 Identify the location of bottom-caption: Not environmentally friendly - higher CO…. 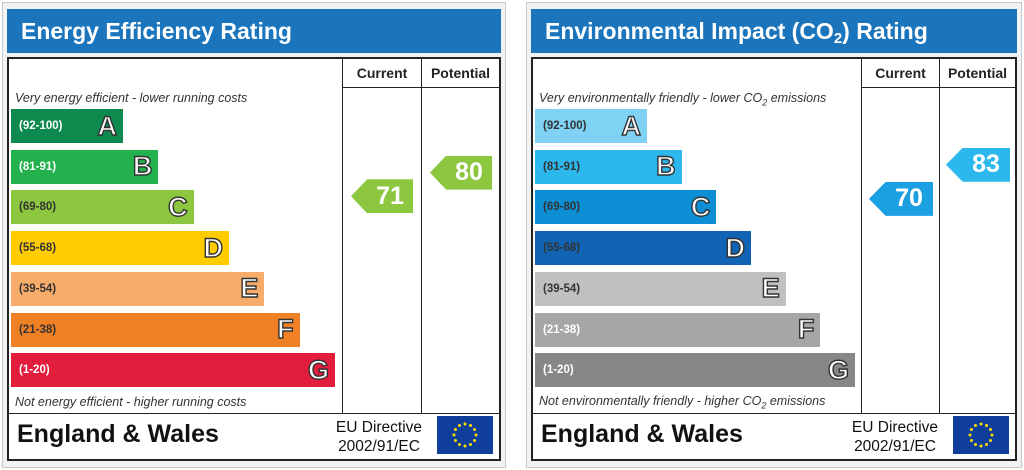
(682, 402).